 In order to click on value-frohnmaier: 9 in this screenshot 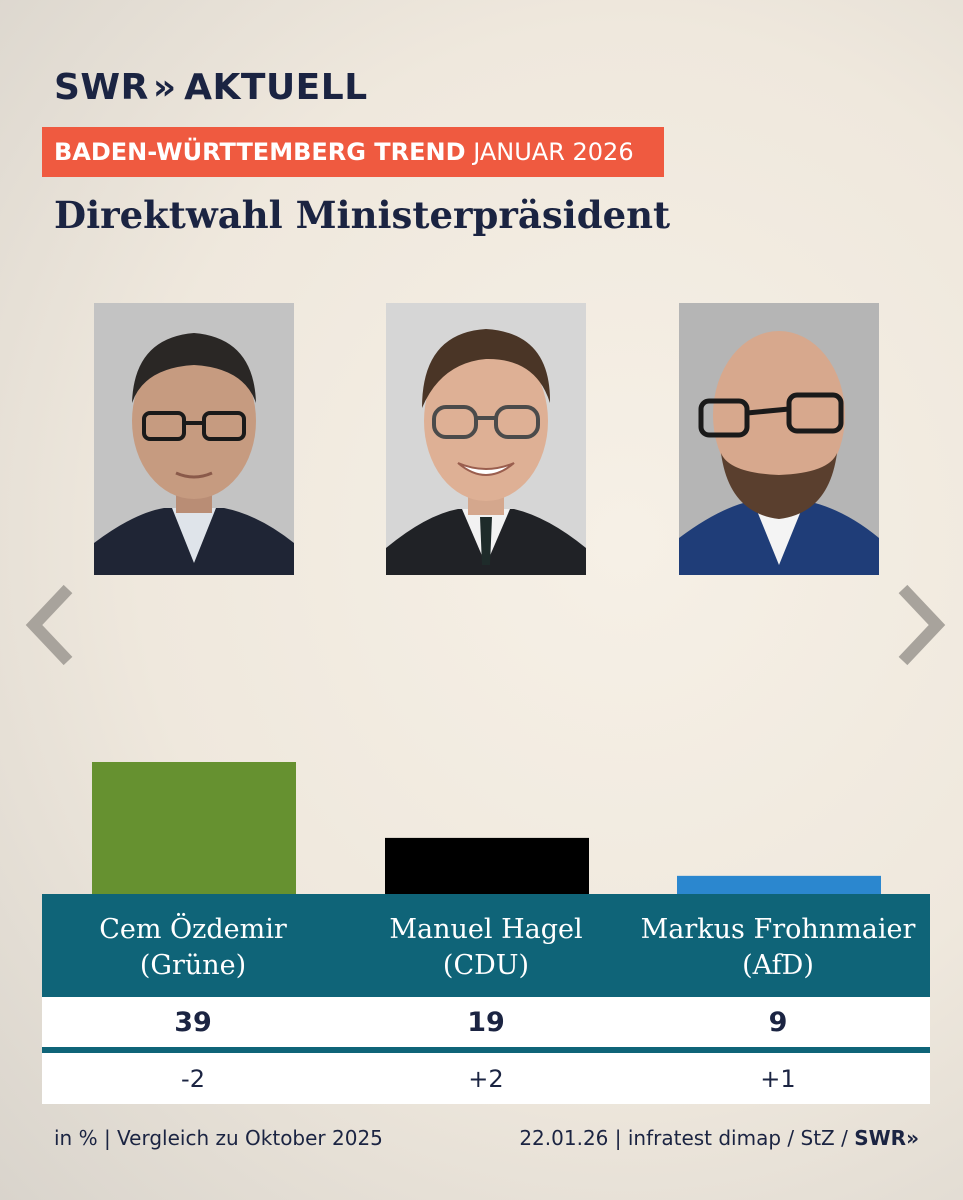, I will do `click(778, 1022)`.